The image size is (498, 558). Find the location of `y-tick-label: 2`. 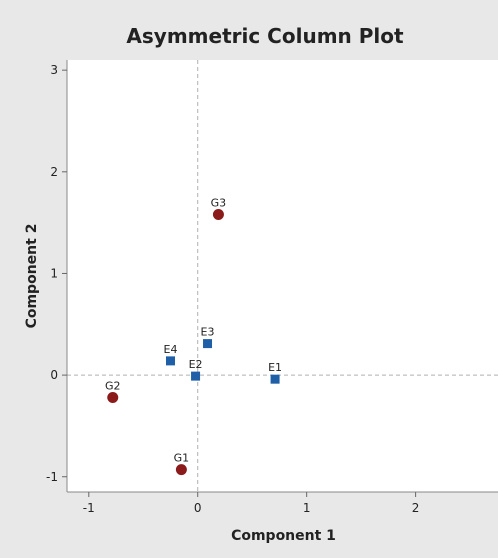

y-tick-label: 2 is located at coordinates (54, 172).